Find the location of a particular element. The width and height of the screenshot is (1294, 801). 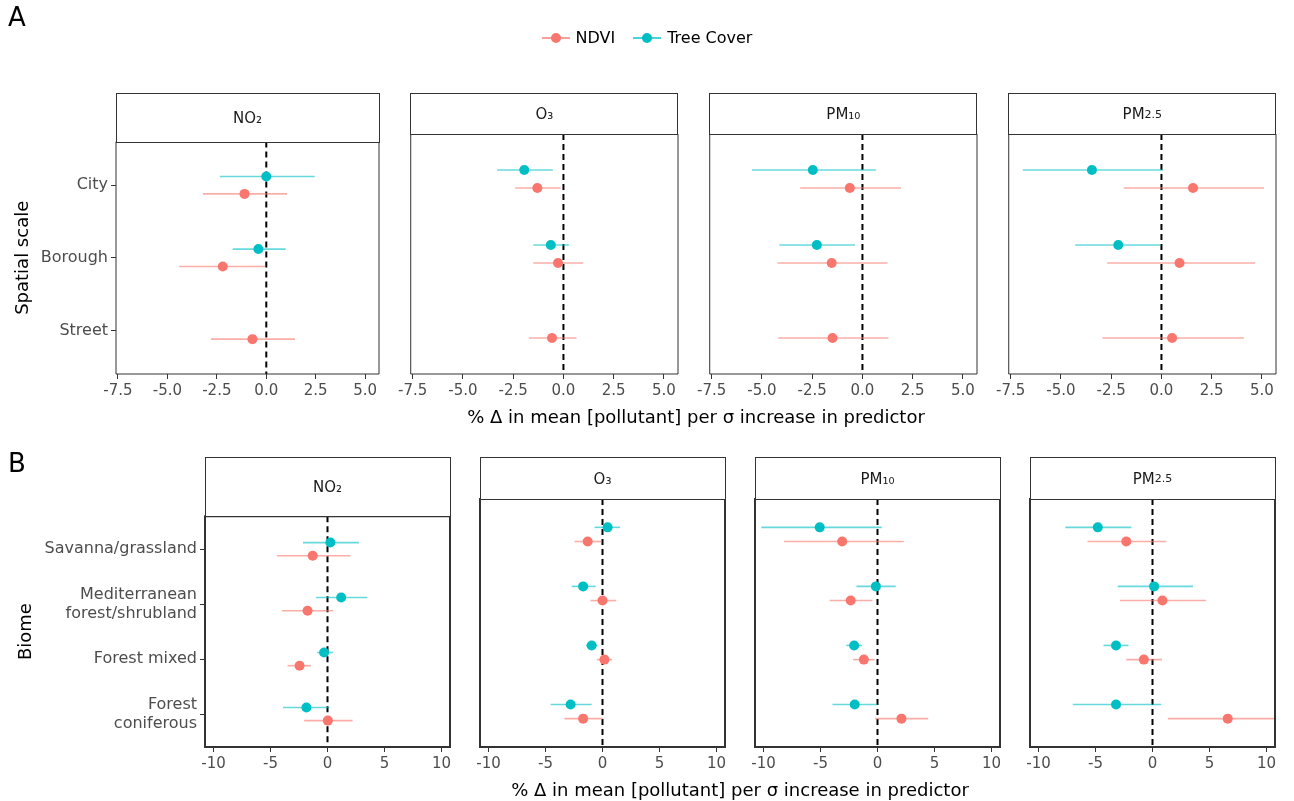

text: A is located at coordinates (17, 17).